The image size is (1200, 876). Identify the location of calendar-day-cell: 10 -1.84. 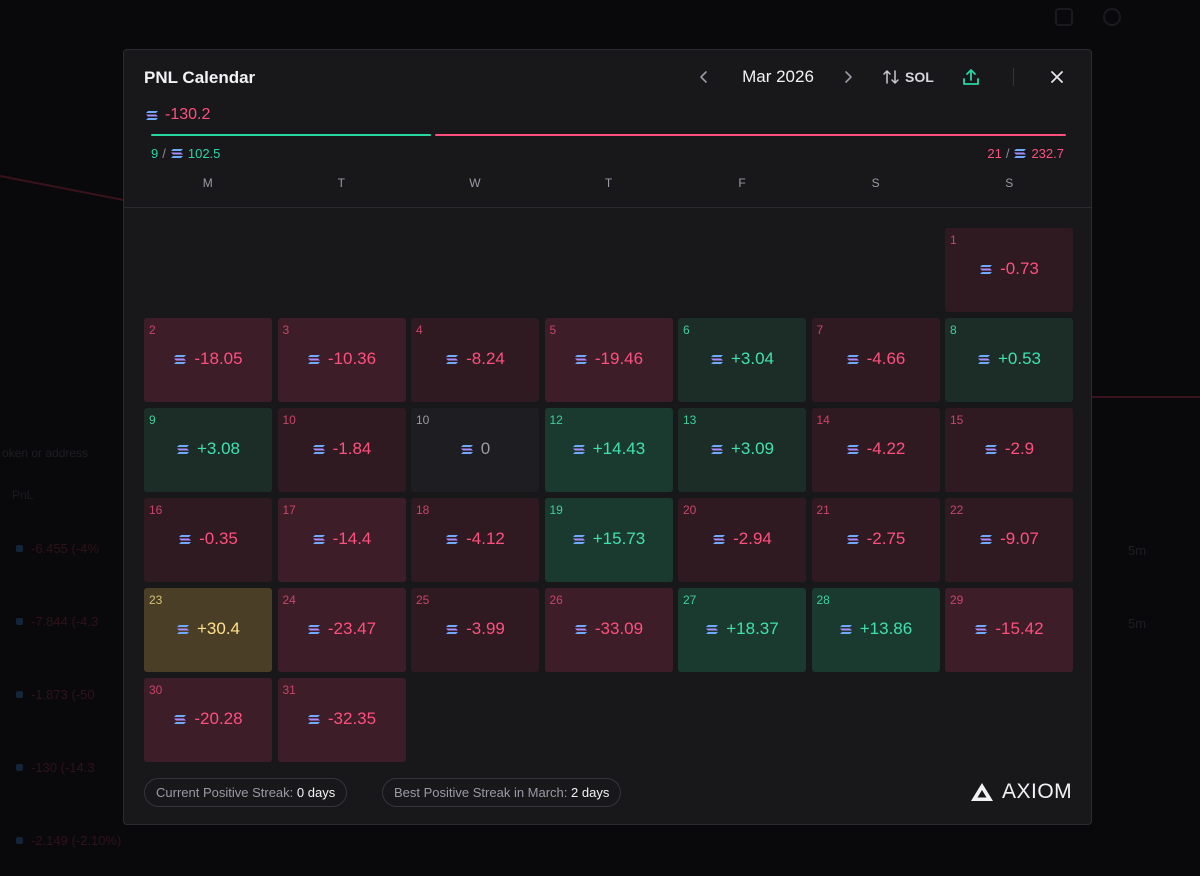
(341, 450).